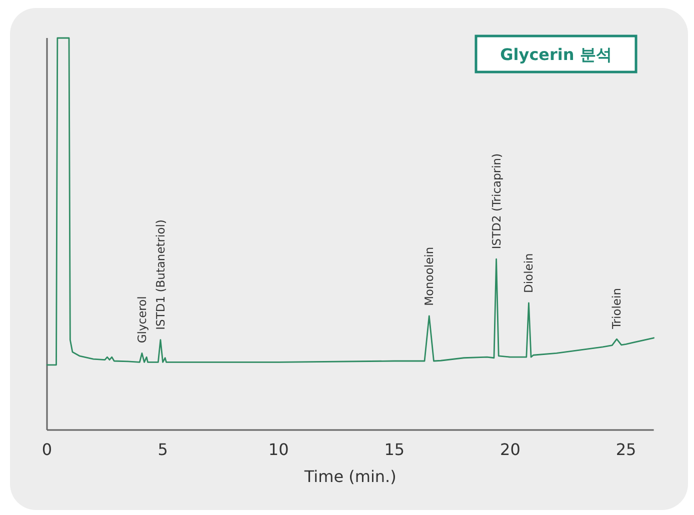 This screenshot has height=515, width=694. I want to click on x-tick-label: 15, so click(394, 449).